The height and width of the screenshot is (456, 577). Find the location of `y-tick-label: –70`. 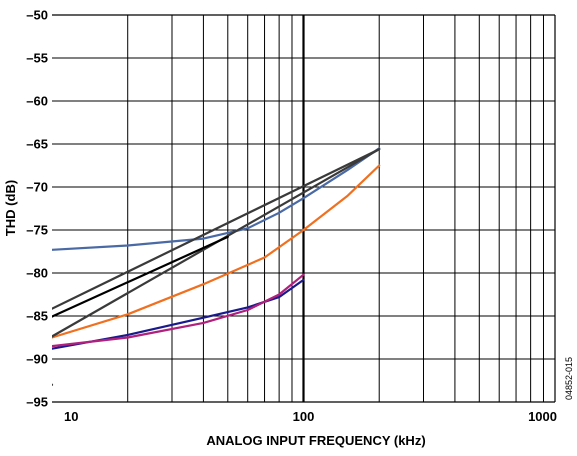

y-tick-label: –70 is located at coordinates (37, 187).